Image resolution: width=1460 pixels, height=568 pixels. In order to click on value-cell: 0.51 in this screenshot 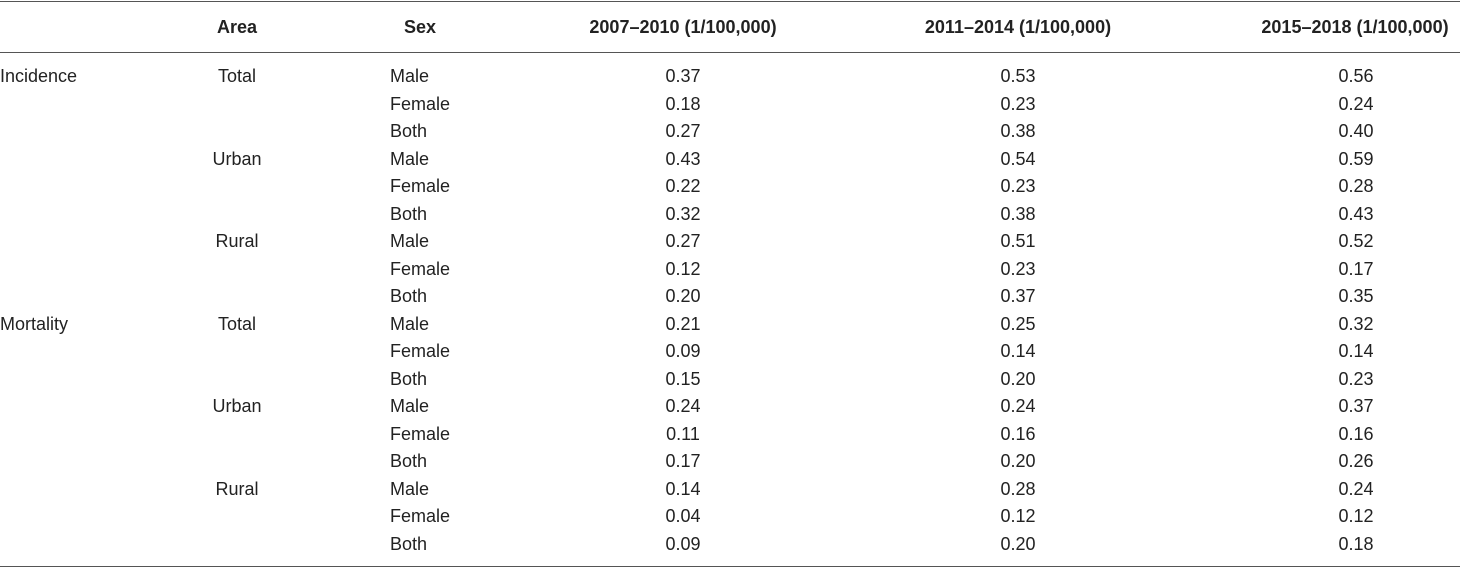, I will do `click(1018, 241)`.